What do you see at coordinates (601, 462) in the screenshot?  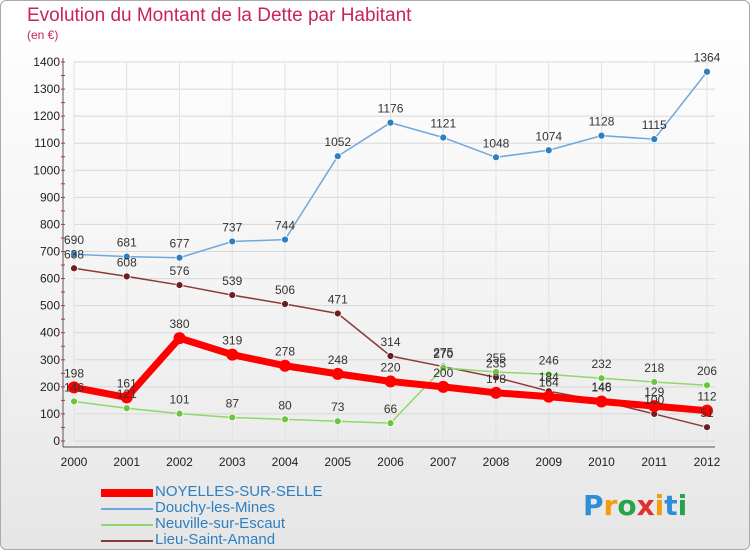 I see `x-tick-label: 2010` at bounding box center [601, 462].